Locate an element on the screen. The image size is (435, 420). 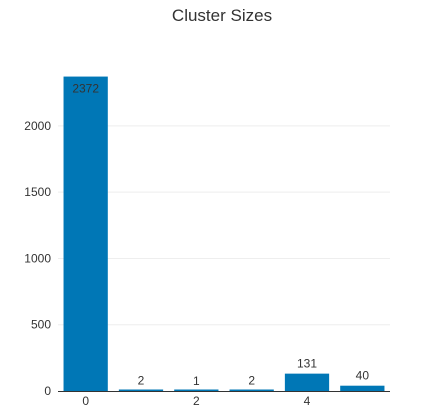
data-label-cluster-5: 40 is located at coordinates (363, 376).